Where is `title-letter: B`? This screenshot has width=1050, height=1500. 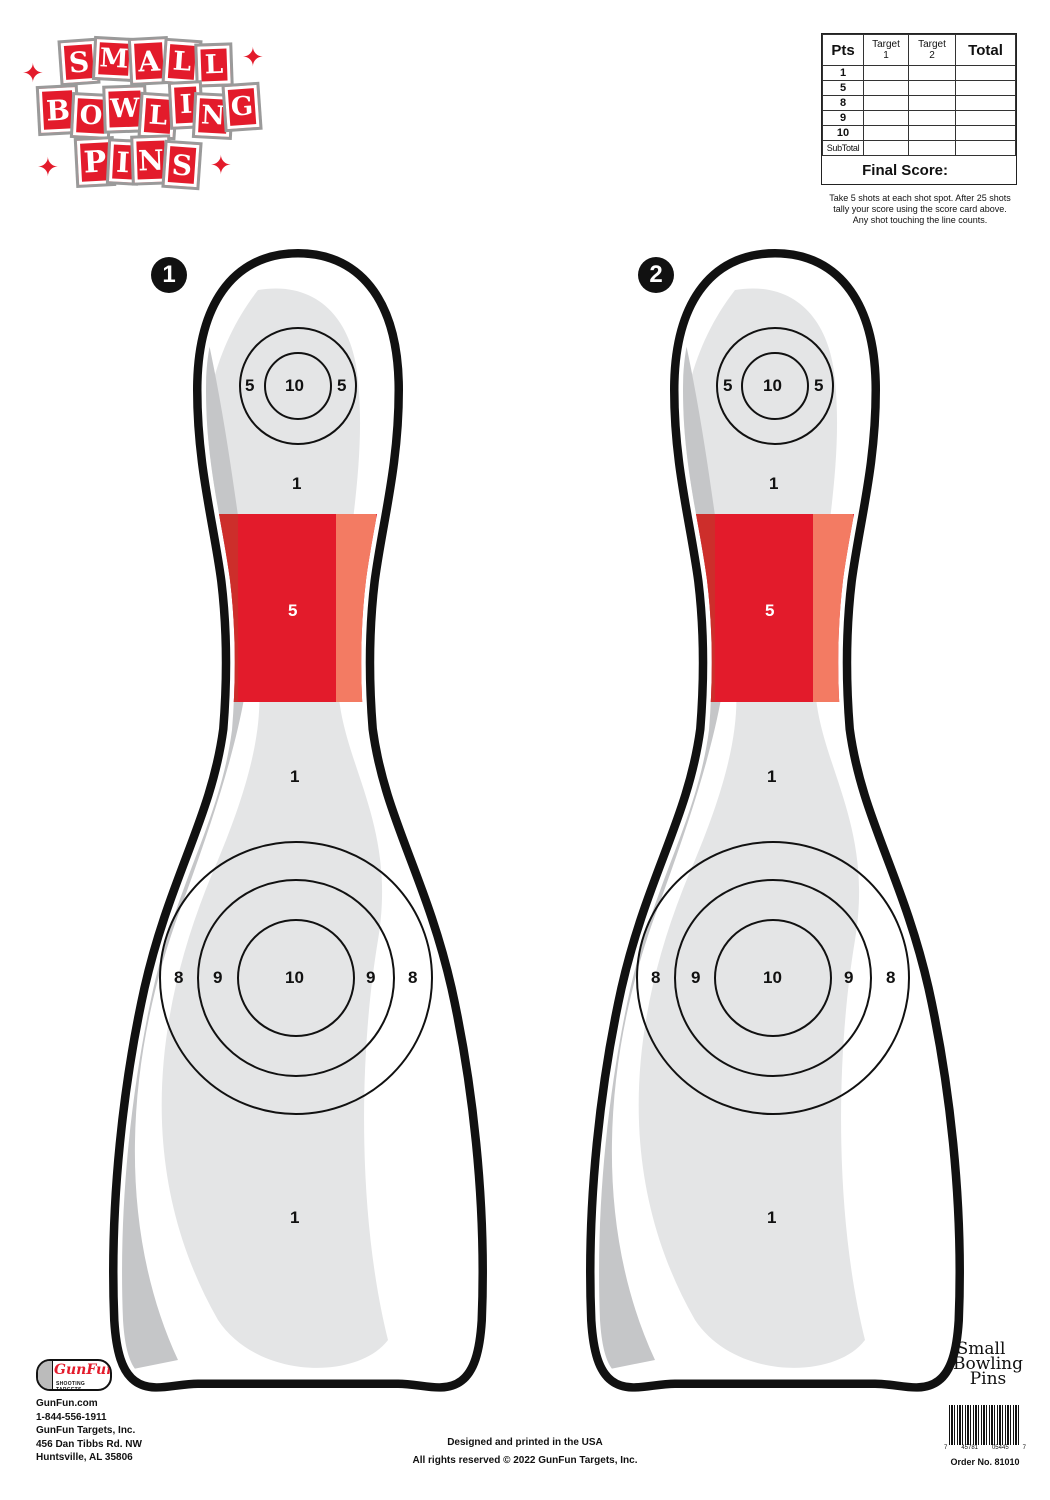
title-letter: B is located at coordinates (58, 110).